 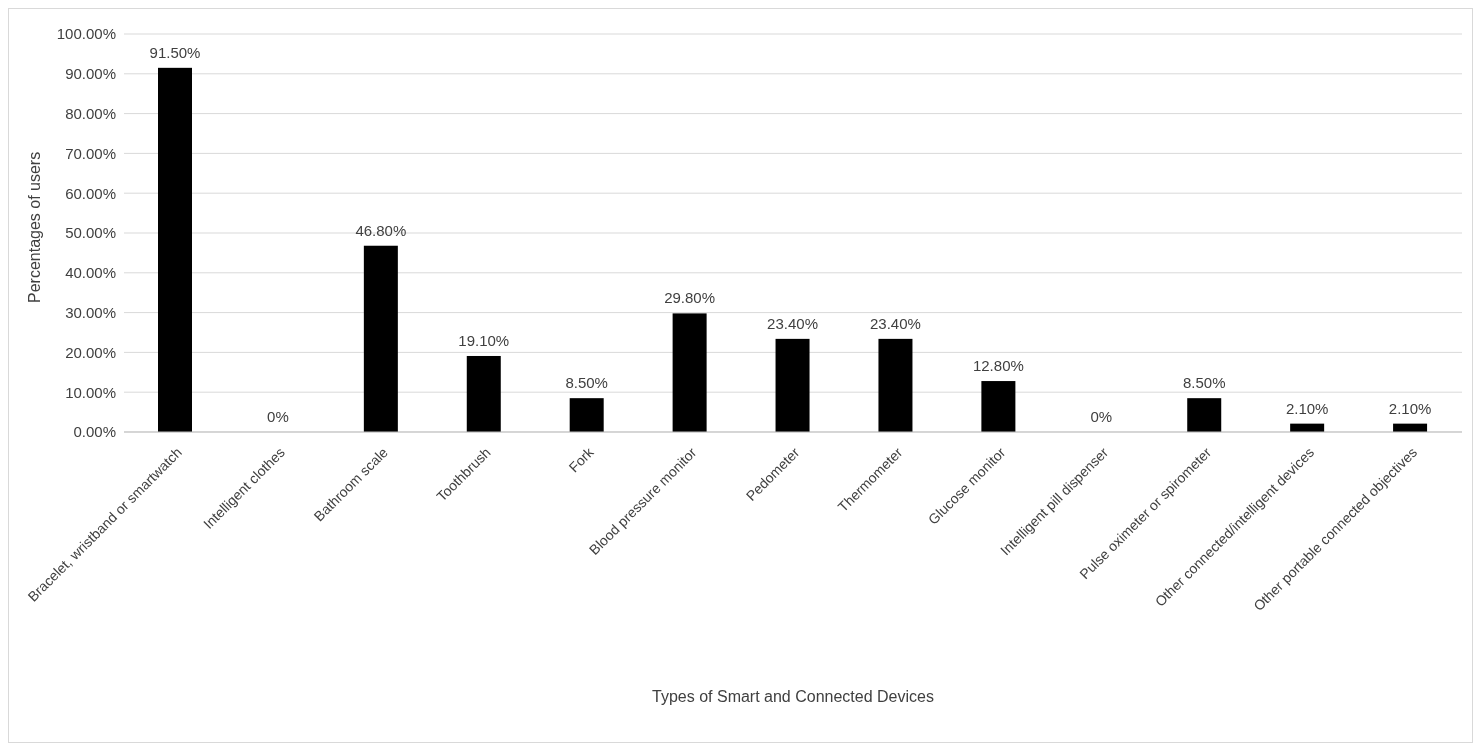 What do you see at coordinates (90, 74) in the screenshot?
I see `y-tick-label: 90.00%` at bounding box center [90, 74].